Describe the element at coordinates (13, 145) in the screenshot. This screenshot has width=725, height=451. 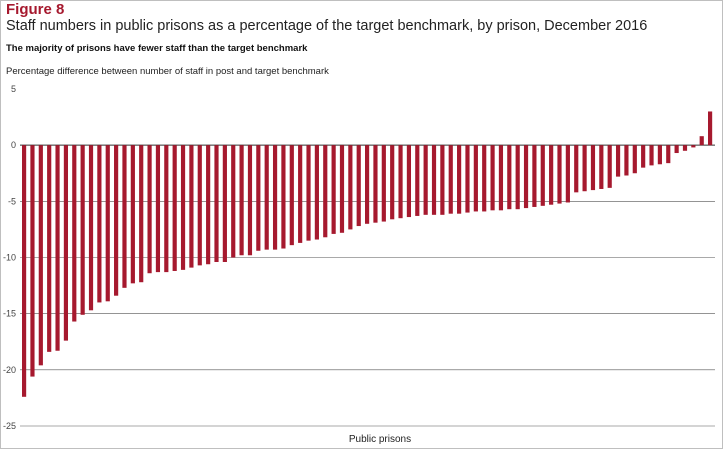
I see `y-tick-label: 0` at that location.